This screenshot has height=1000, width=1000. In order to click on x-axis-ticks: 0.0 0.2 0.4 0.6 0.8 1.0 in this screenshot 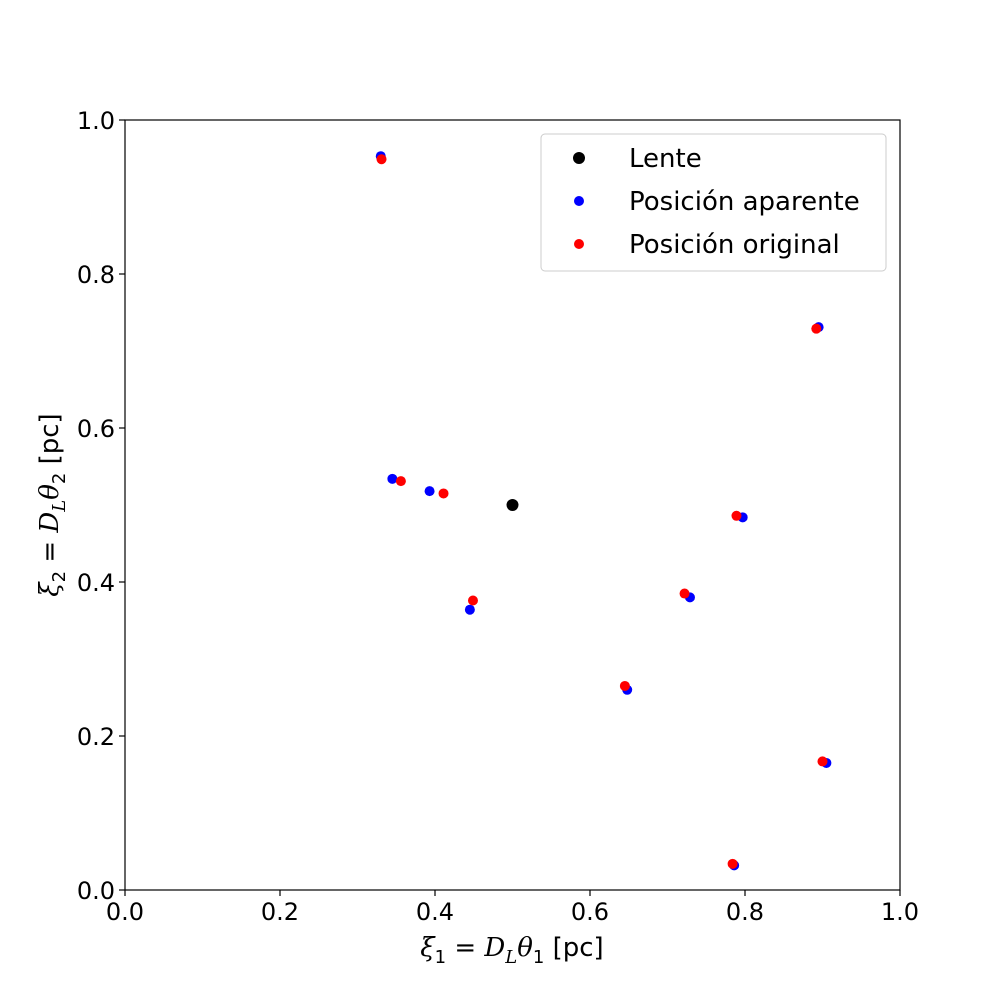, I will do `click(512, 908)`.